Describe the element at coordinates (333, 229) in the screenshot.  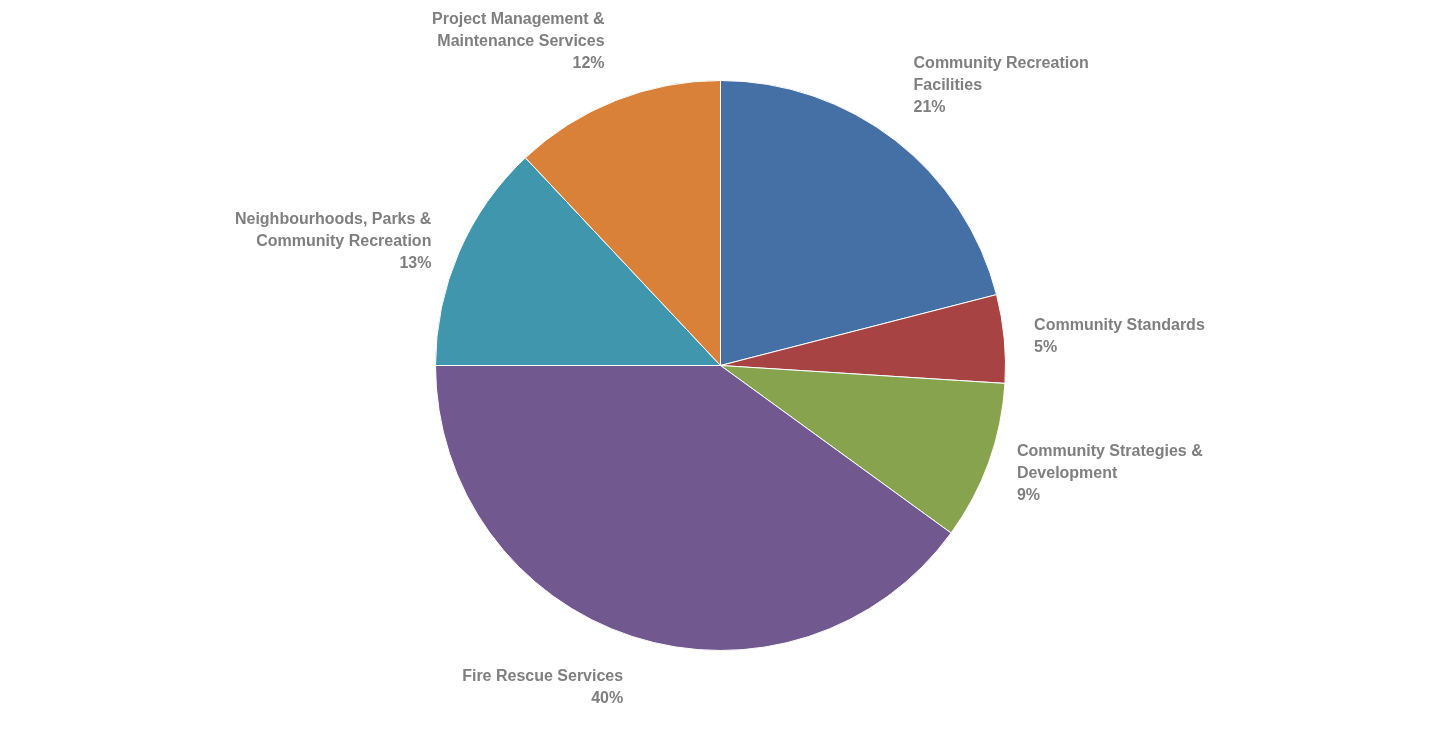
I see `slice-label: Neighbourhoods, Parks & Community Recreation` at that location.